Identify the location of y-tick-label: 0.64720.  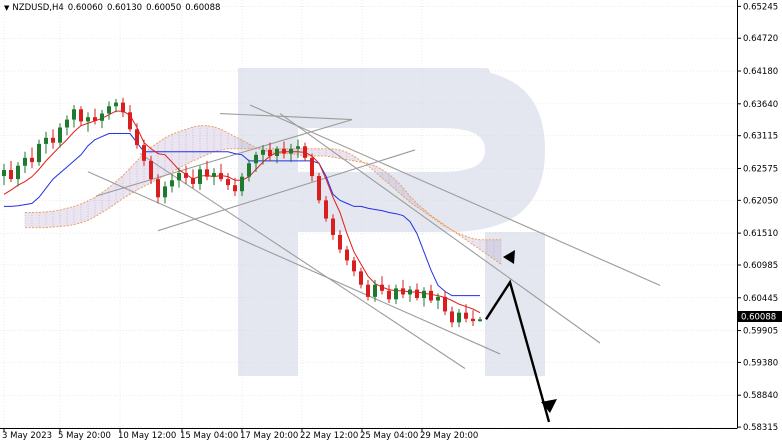
(760, 39).